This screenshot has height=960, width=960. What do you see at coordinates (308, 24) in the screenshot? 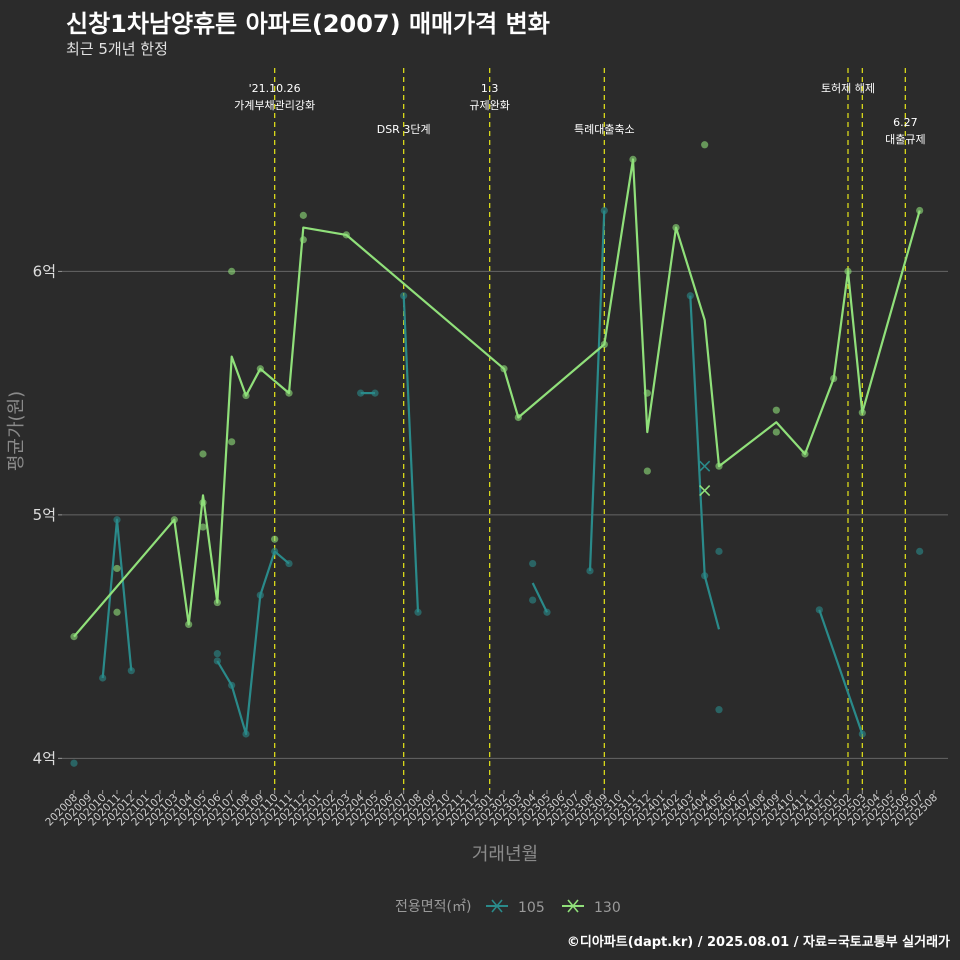
I see `chart-title: 신창1차남양휴튼 아파트(2007) 매매가격 변화` at bounding box center [308, 24].